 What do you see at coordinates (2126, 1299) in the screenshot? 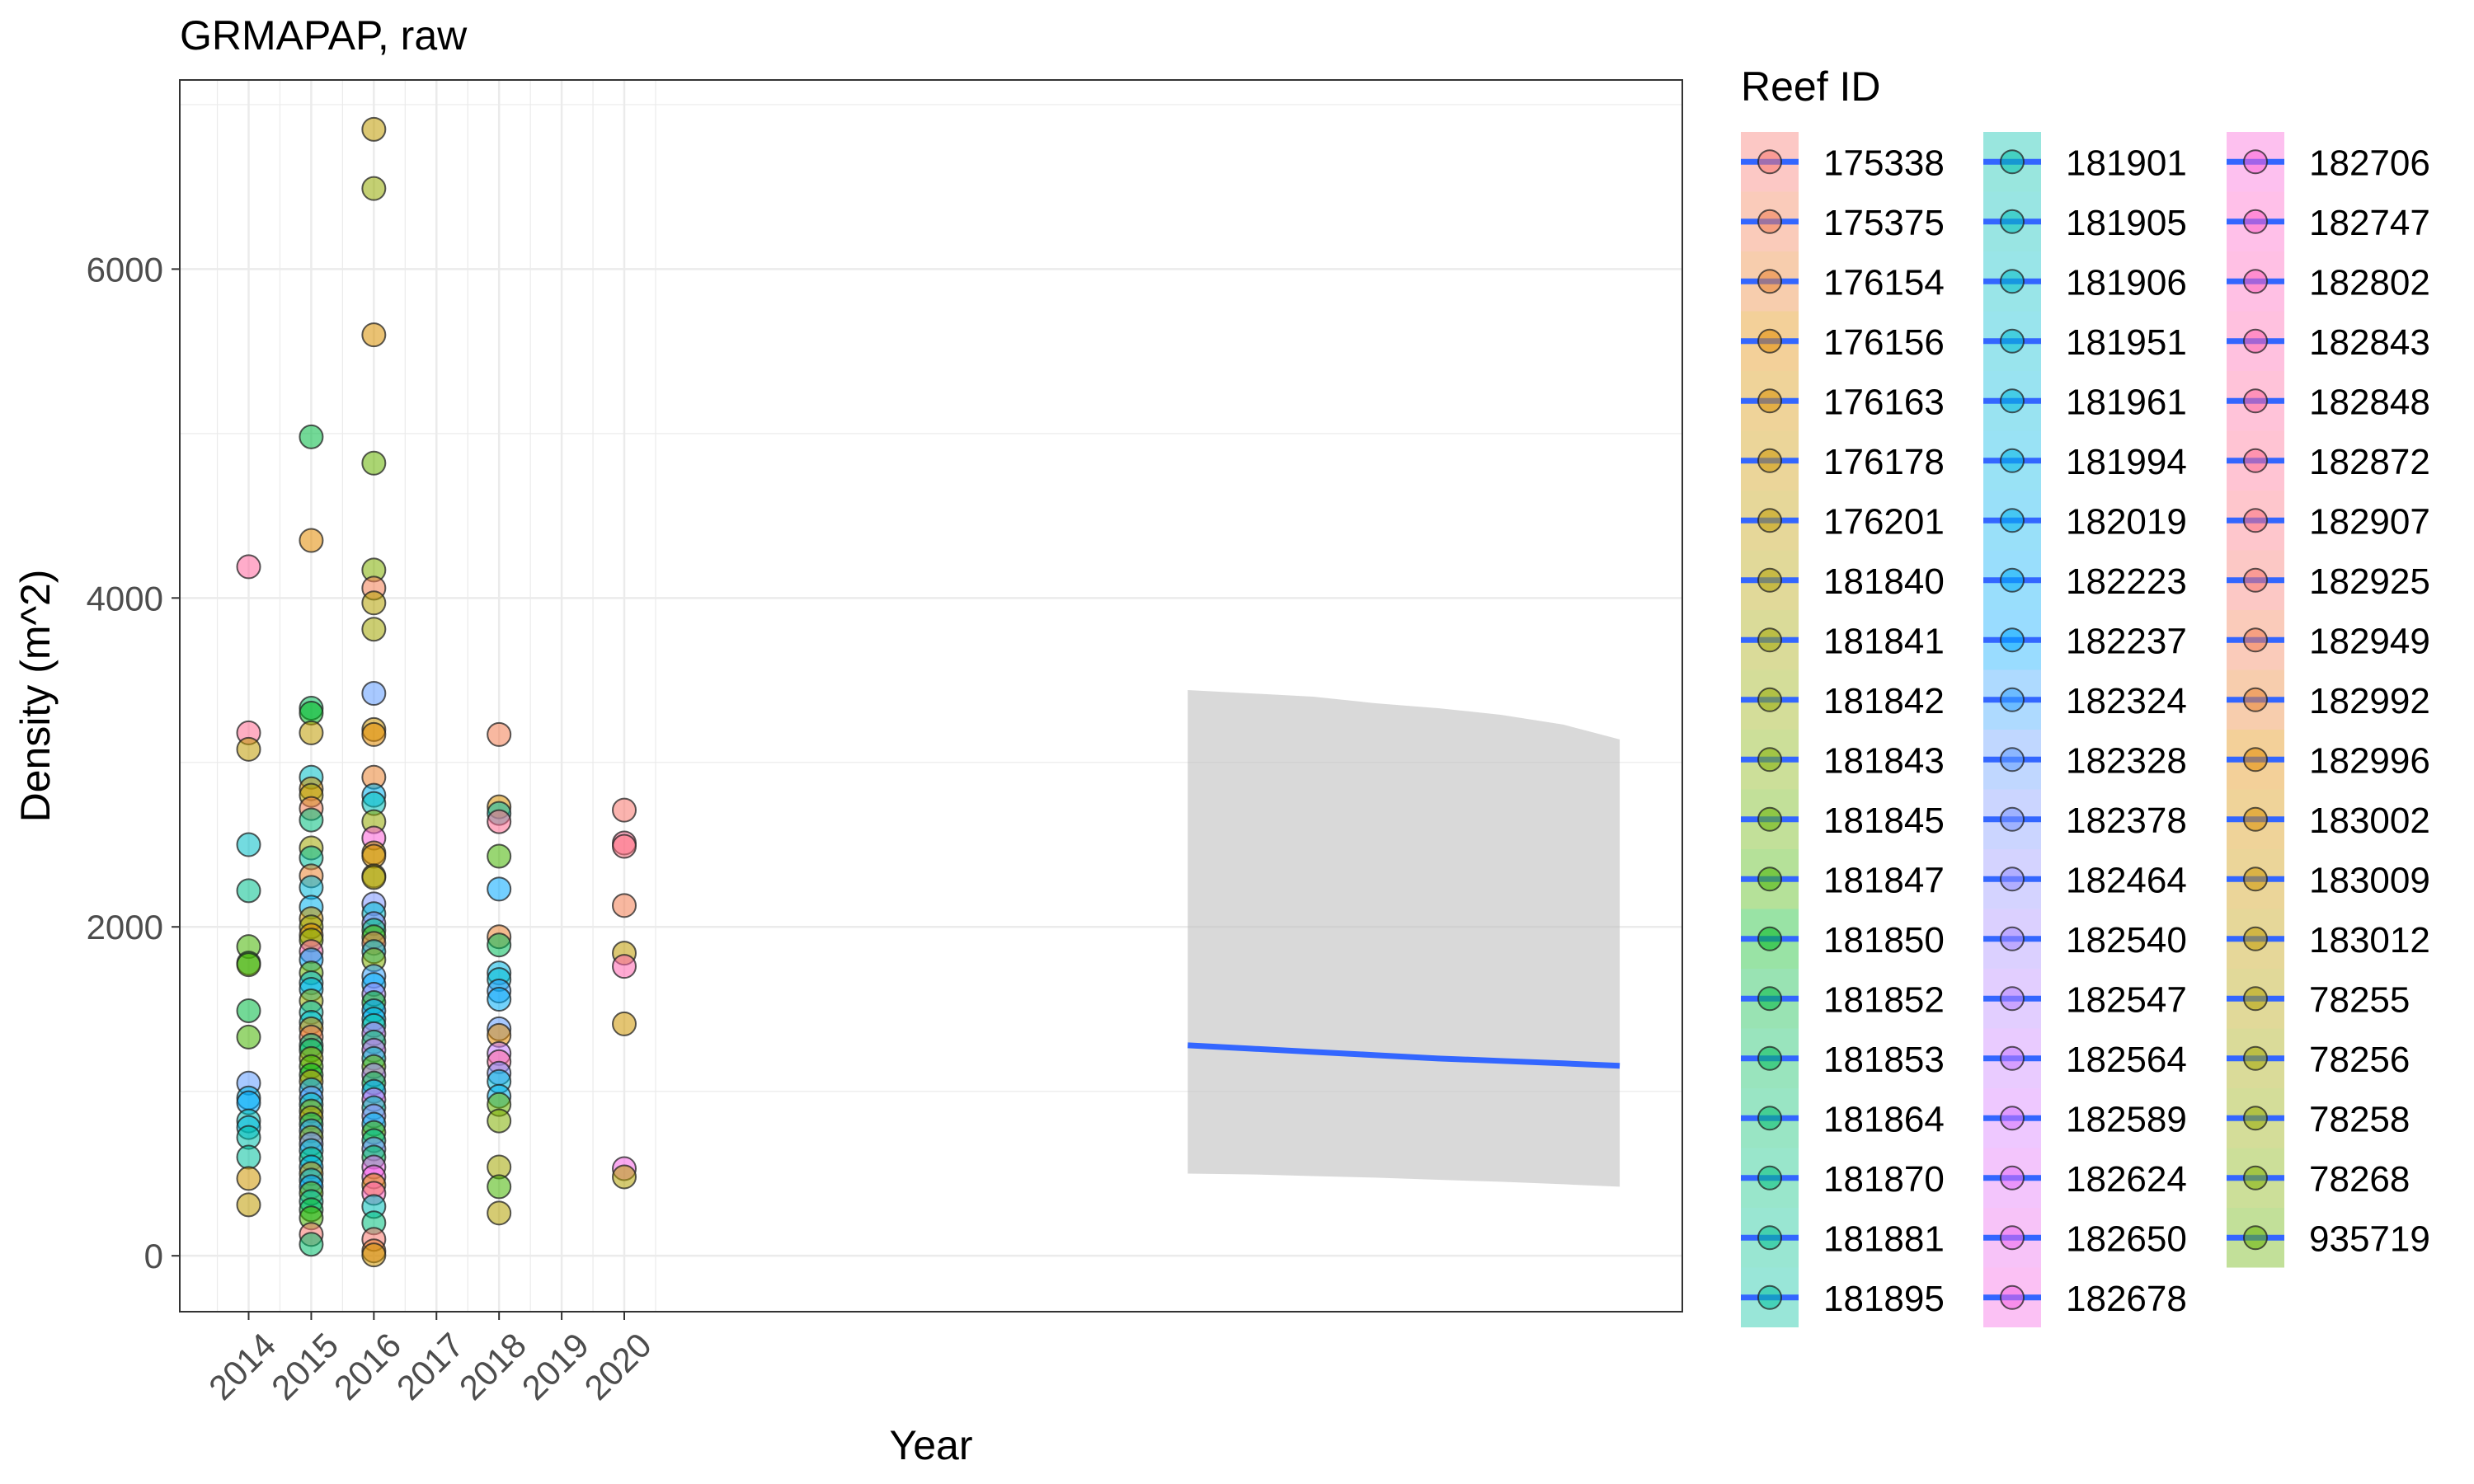
I see `legend-label: 182678` at bounding box center [2126, 1299].